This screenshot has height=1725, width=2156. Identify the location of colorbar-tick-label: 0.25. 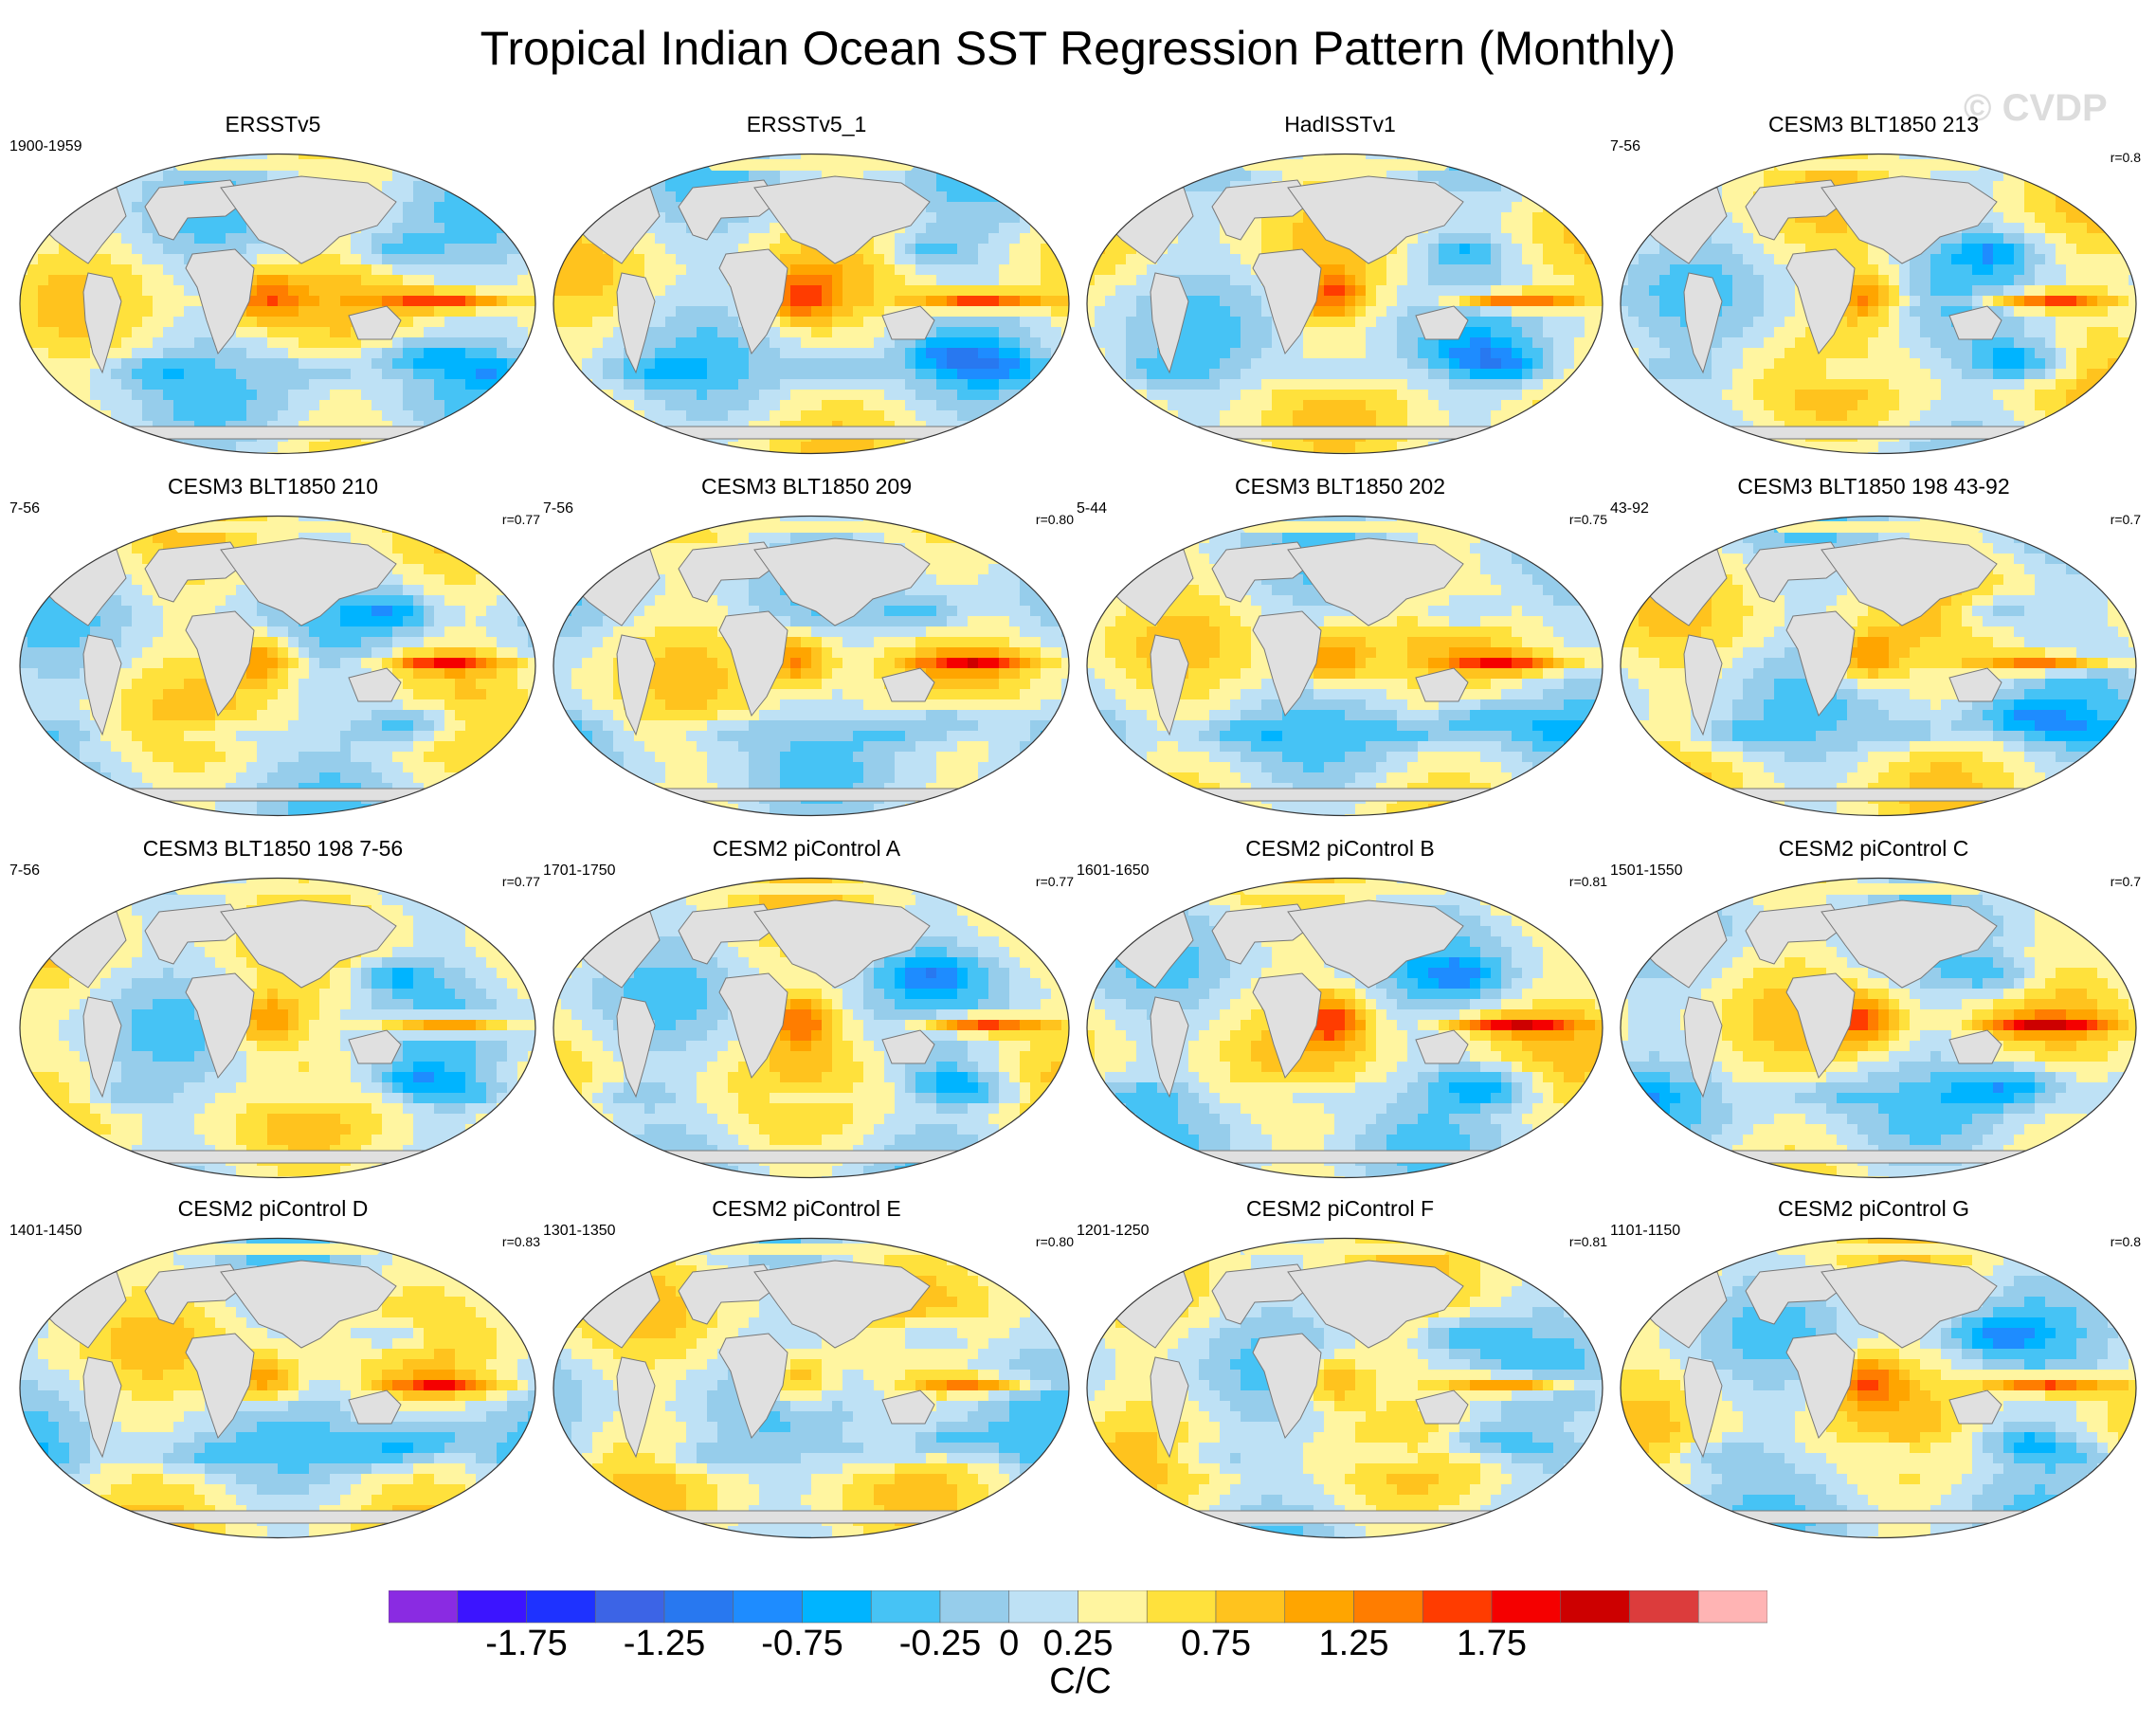
(1078, 1644).